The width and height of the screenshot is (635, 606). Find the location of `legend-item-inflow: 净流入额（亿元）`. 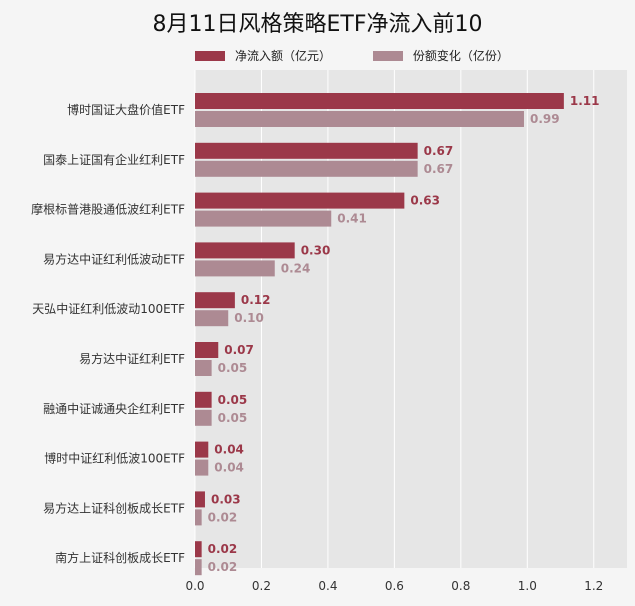

legend-item-inflow: 净流入额（亿元） is located at coordinates (263, 55).